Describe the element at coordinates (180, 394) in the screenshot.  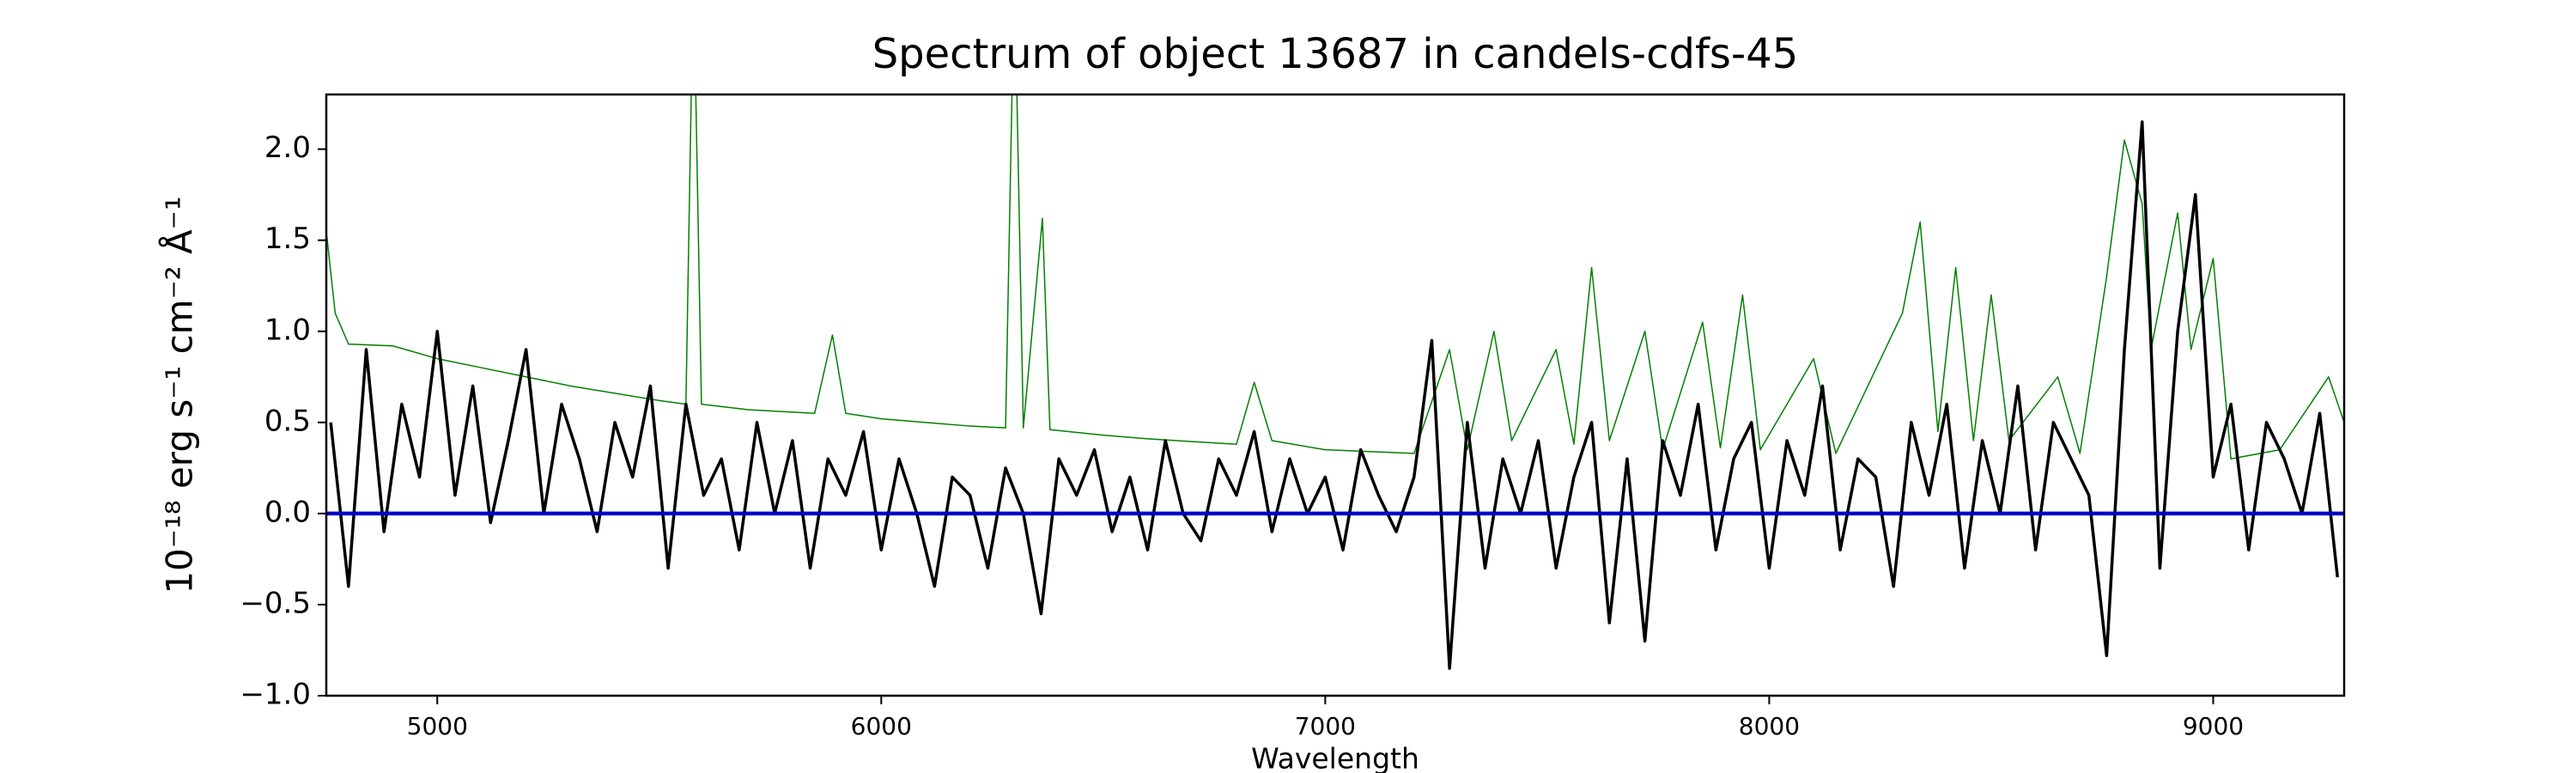
I see `y-axis-label: 10⁻¹⁸ erg s⁻¹ cm⁻² Å⁻¹` at that location.